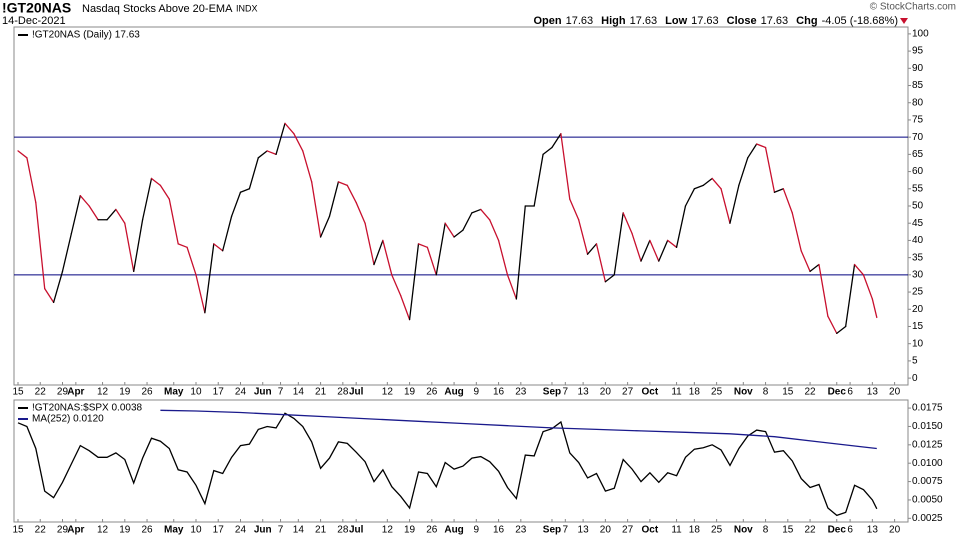  I want to click on y-tick-label: 15, so click(918, 326).